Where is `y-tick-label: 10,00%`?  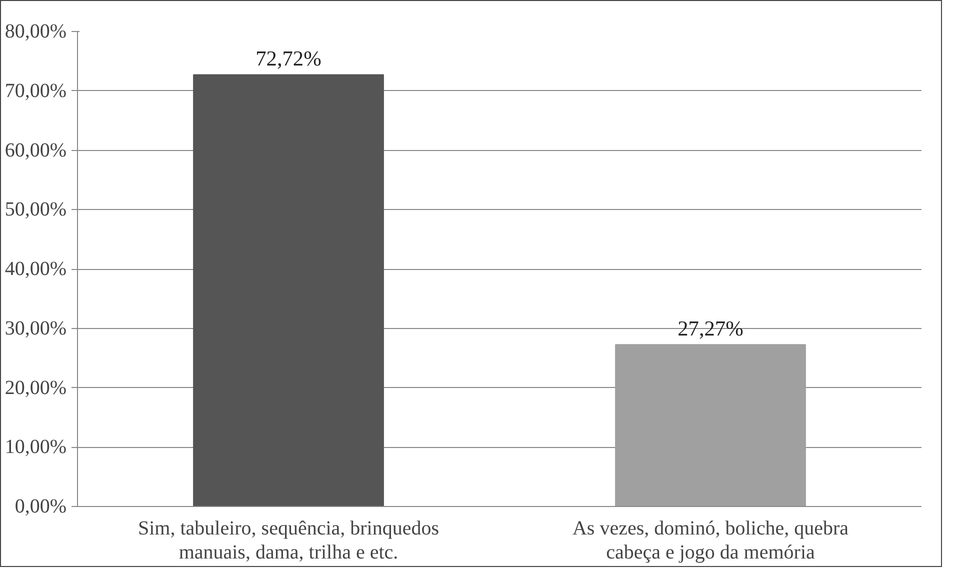
y-tick-label: 10,00% is located at coordinates (35, 447).